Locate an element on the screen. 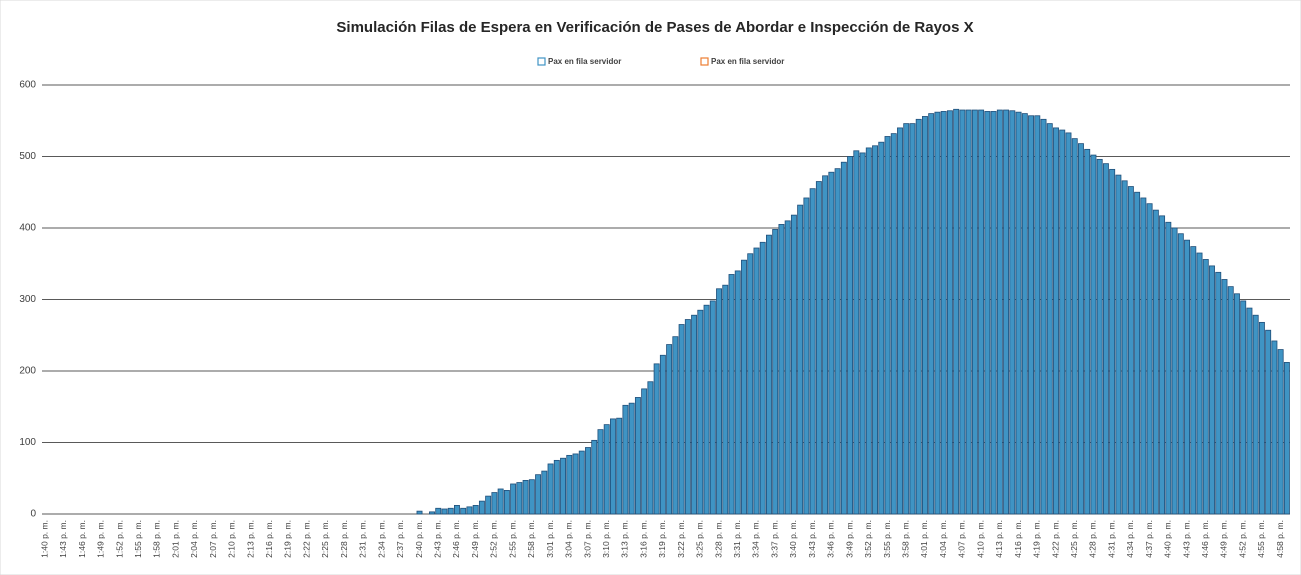 Image resolution: width=1301 pixels, height=575 pixels. y-tick-label: 600 is located at coordinates (27, 85).